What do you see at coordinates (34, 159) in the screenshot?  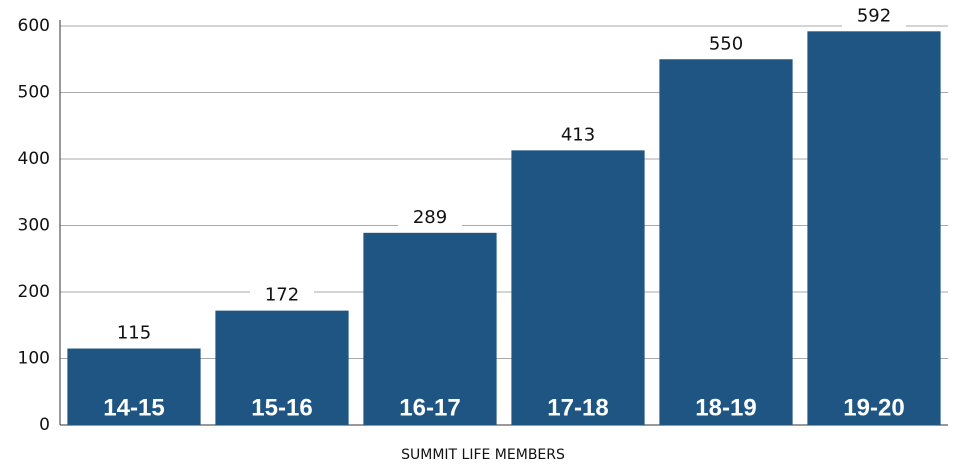 I see `y-tick-label: 400` at bounding box center [34, 159].